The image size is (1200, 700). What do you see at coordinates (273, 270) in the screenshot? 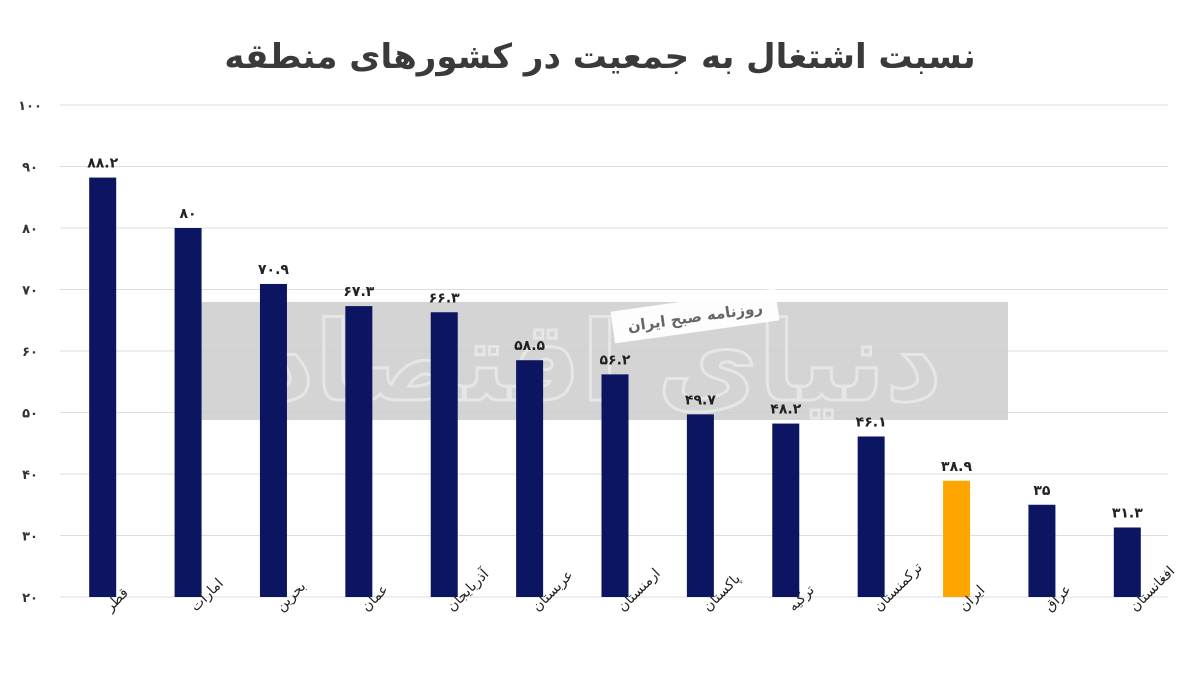
I see `data-label: ۷۰.۹` at bounding box center [273, 270].